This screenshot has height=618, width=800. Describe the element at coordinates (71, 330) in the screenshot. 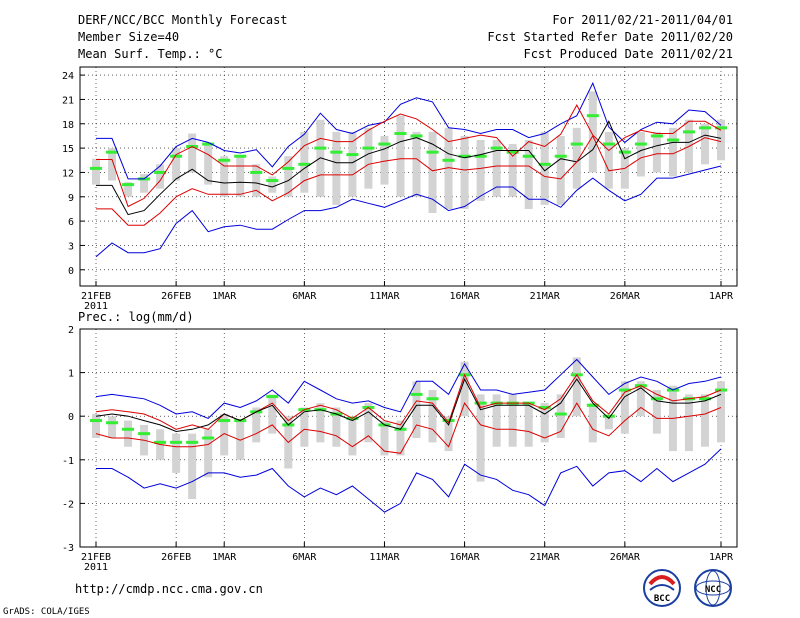

I see `prec-ytick-label: 2` at that location.